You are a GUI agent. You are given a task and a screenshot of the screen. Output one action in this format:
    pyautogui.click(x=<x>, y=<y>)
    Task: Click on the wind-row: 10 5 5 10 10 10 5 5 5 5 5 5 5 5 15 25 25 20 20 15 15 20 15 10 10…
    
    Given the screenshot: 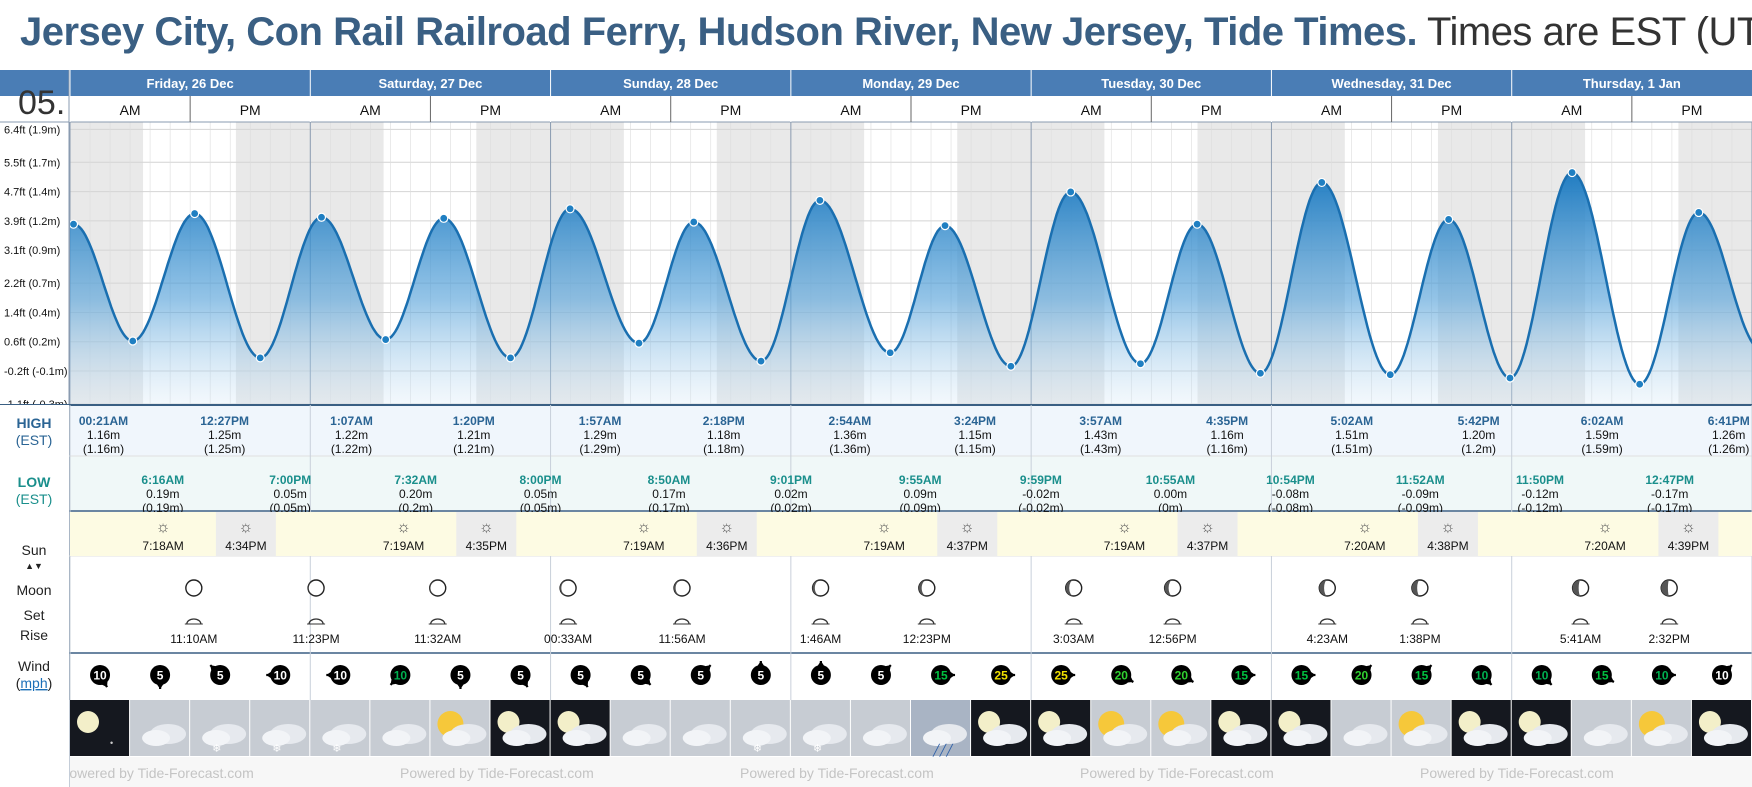 What is the action you would take?
    pyautogui.click(x=911, y=675)
    